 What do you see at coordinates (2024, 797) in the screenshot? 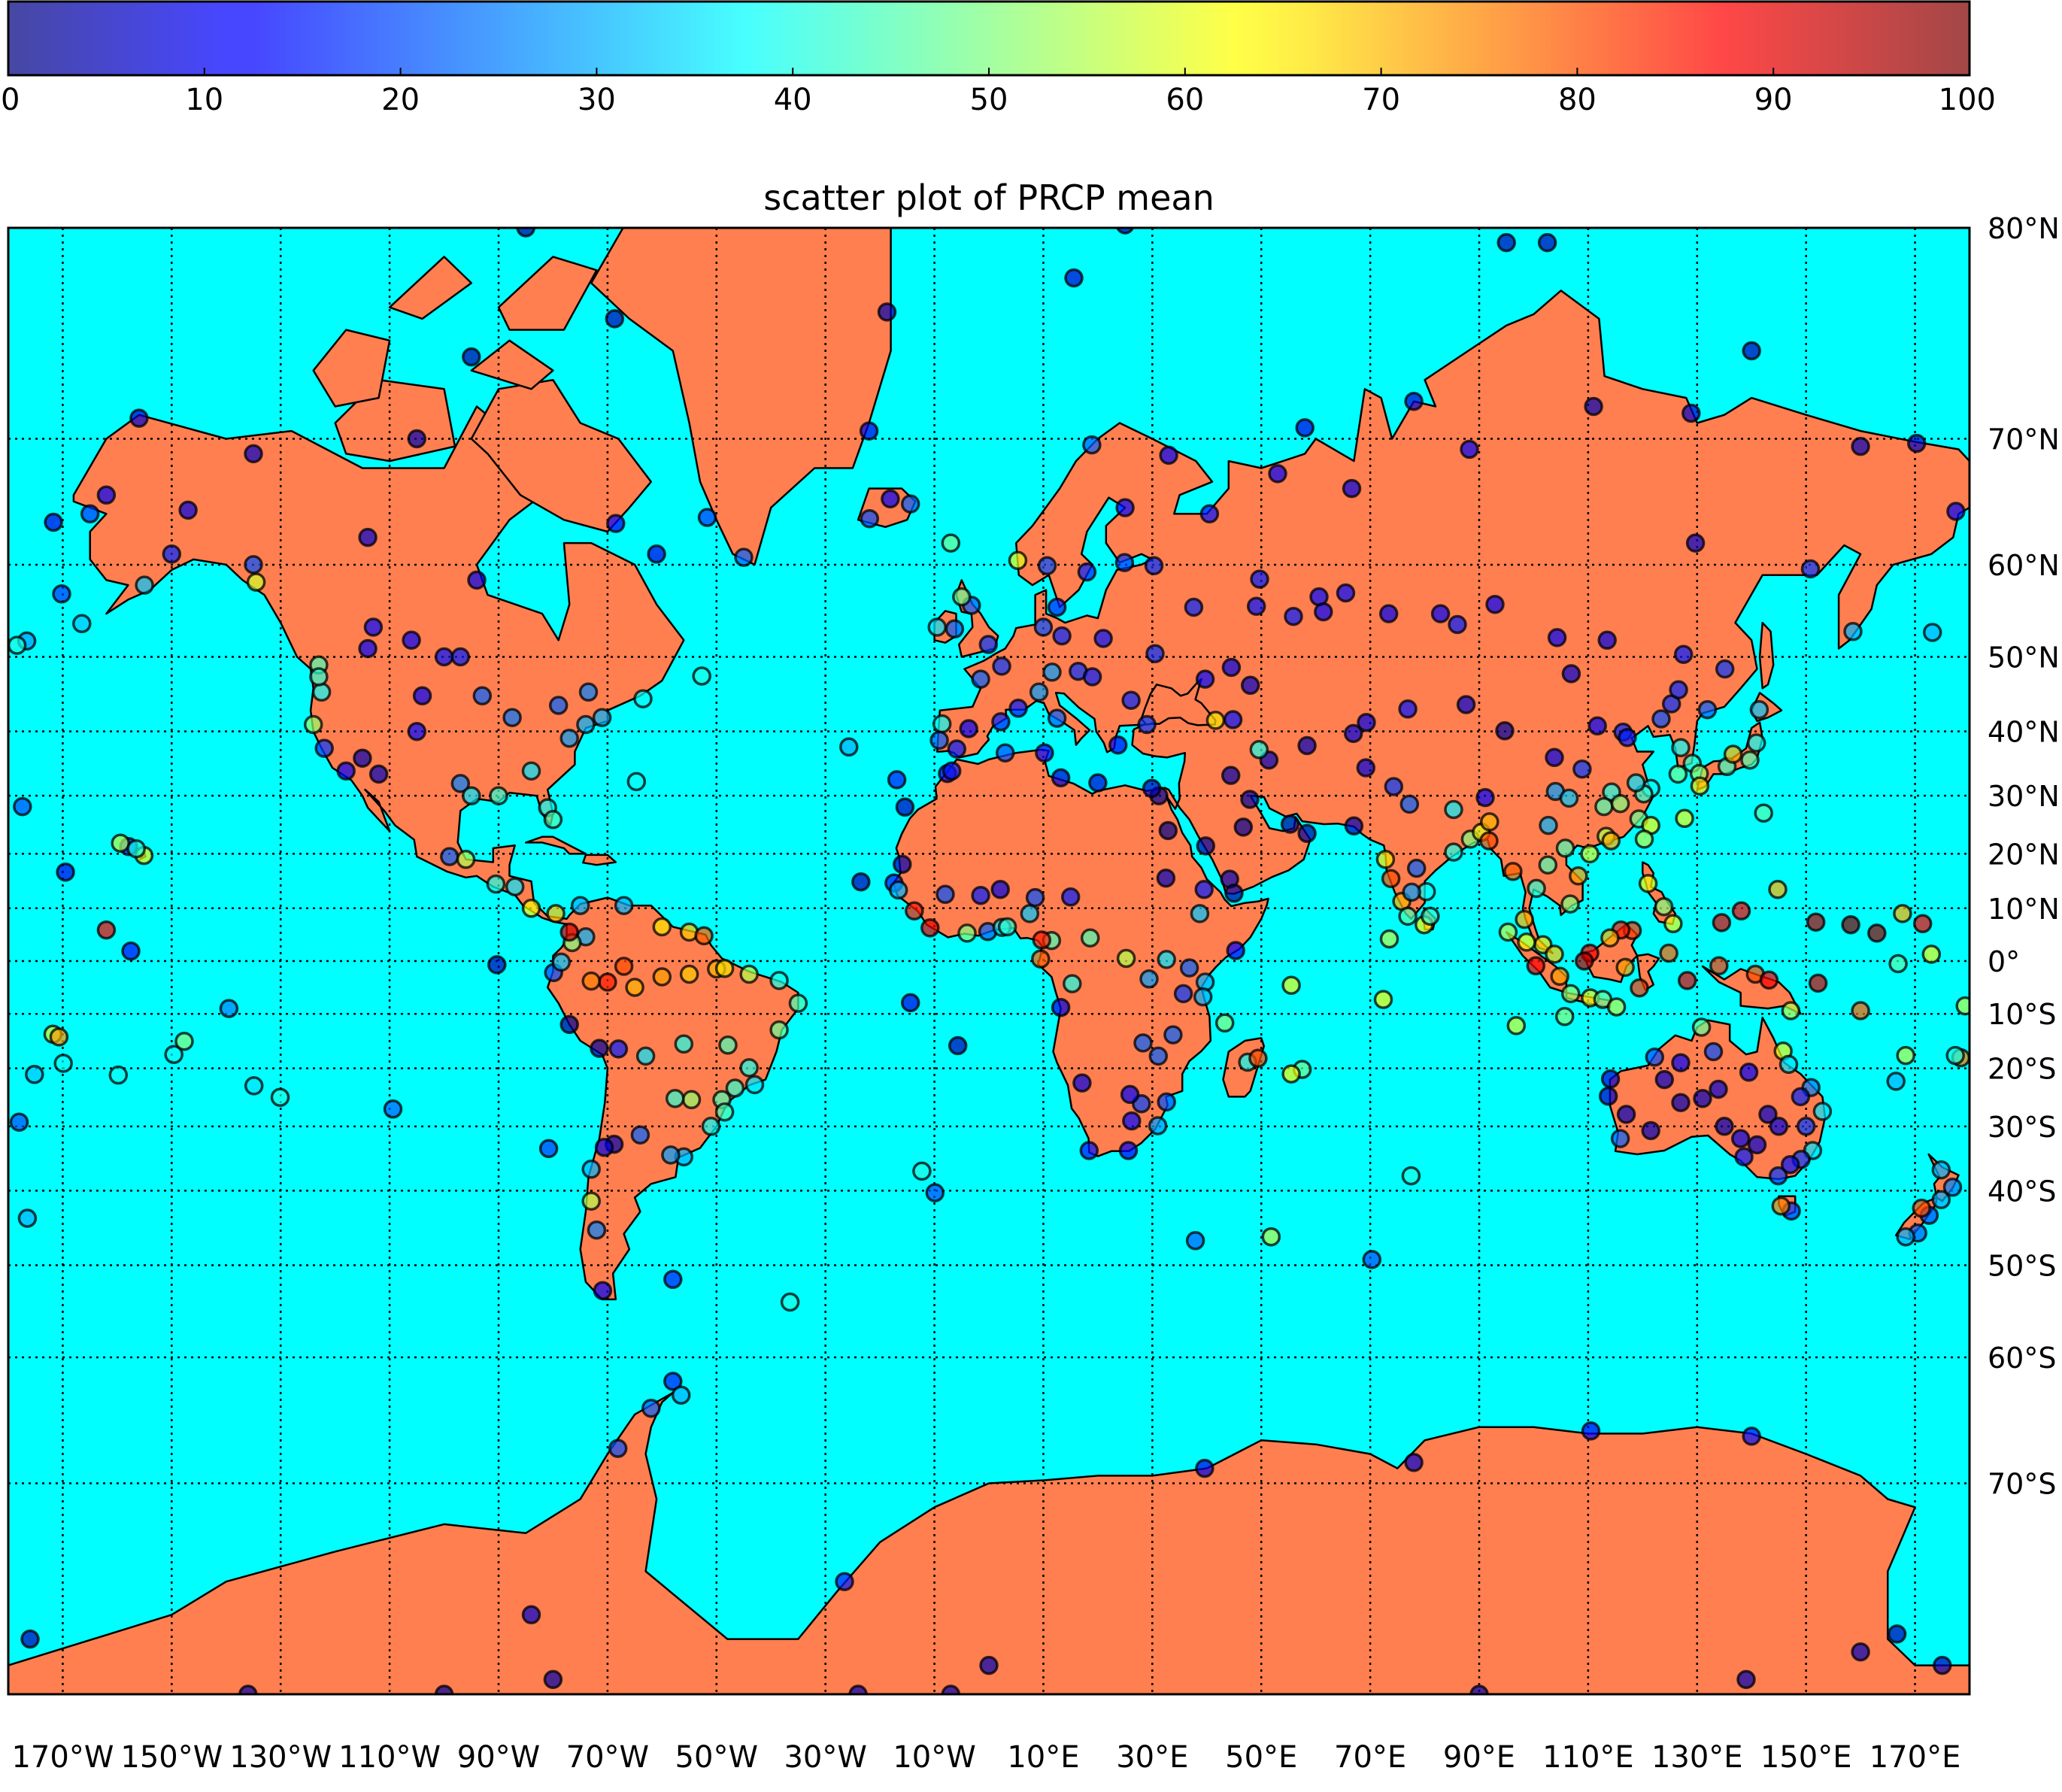
I see `latitude-tick-label: 30°N` at bounding box center [2024, 797].